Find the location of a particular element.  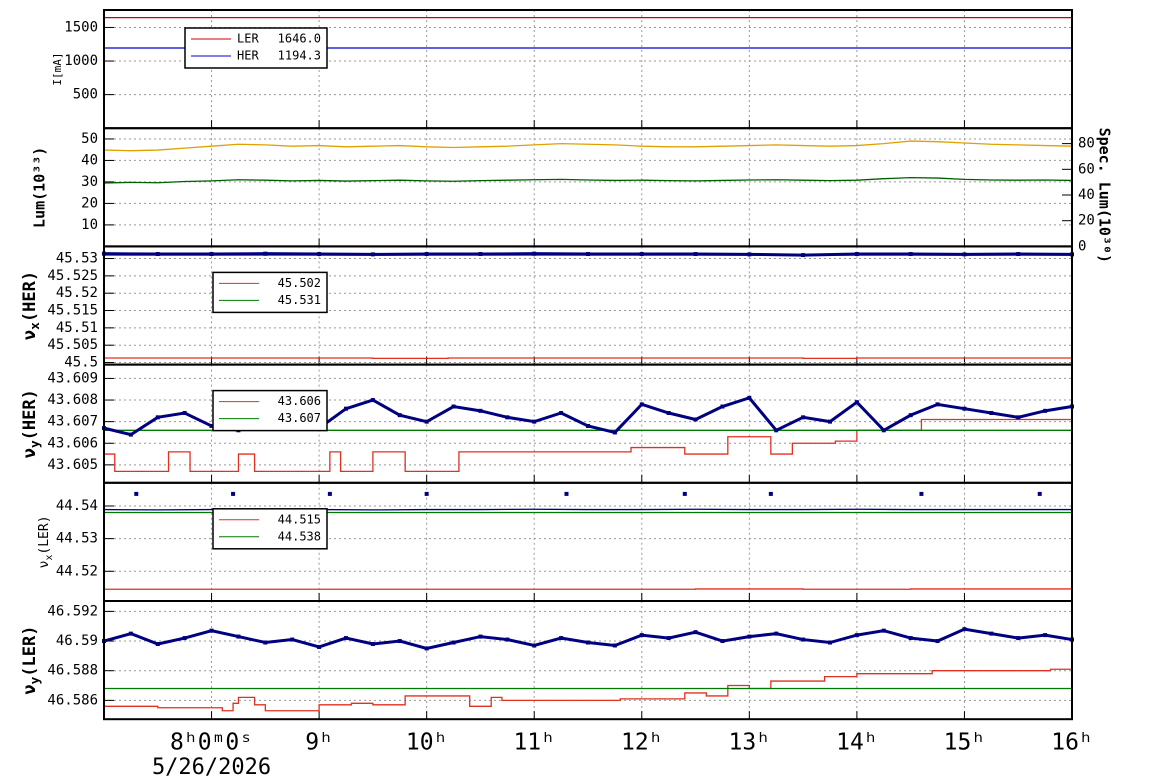

y-tick-label: 10 is located at coordinates (89, 225).